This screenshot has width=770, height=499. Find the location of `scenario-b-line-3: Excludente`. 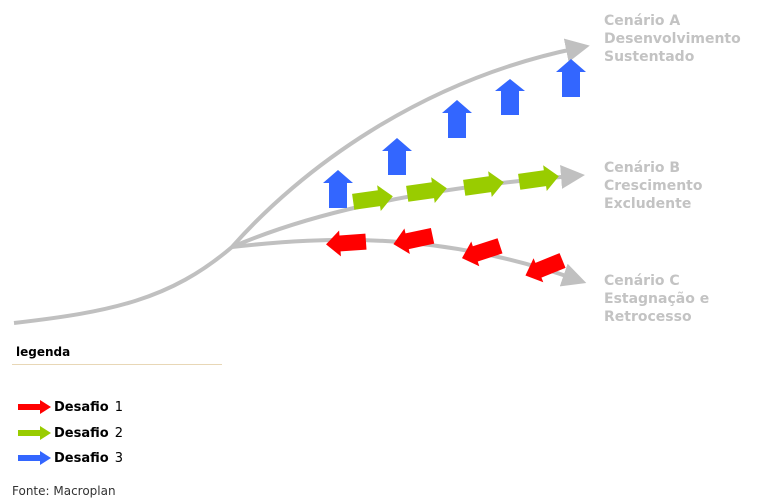

scenario-b-line-3: Excludente is located at coordinates (648, 204).